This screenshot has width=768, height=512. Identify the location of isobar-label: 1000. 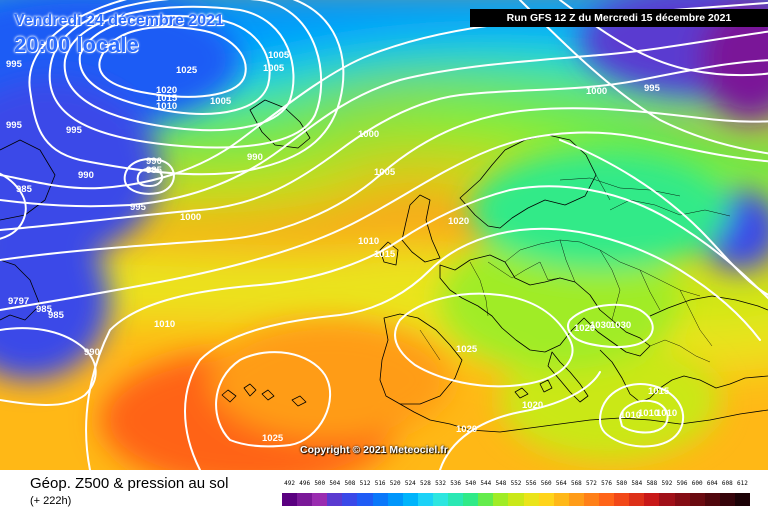
(368, 134).